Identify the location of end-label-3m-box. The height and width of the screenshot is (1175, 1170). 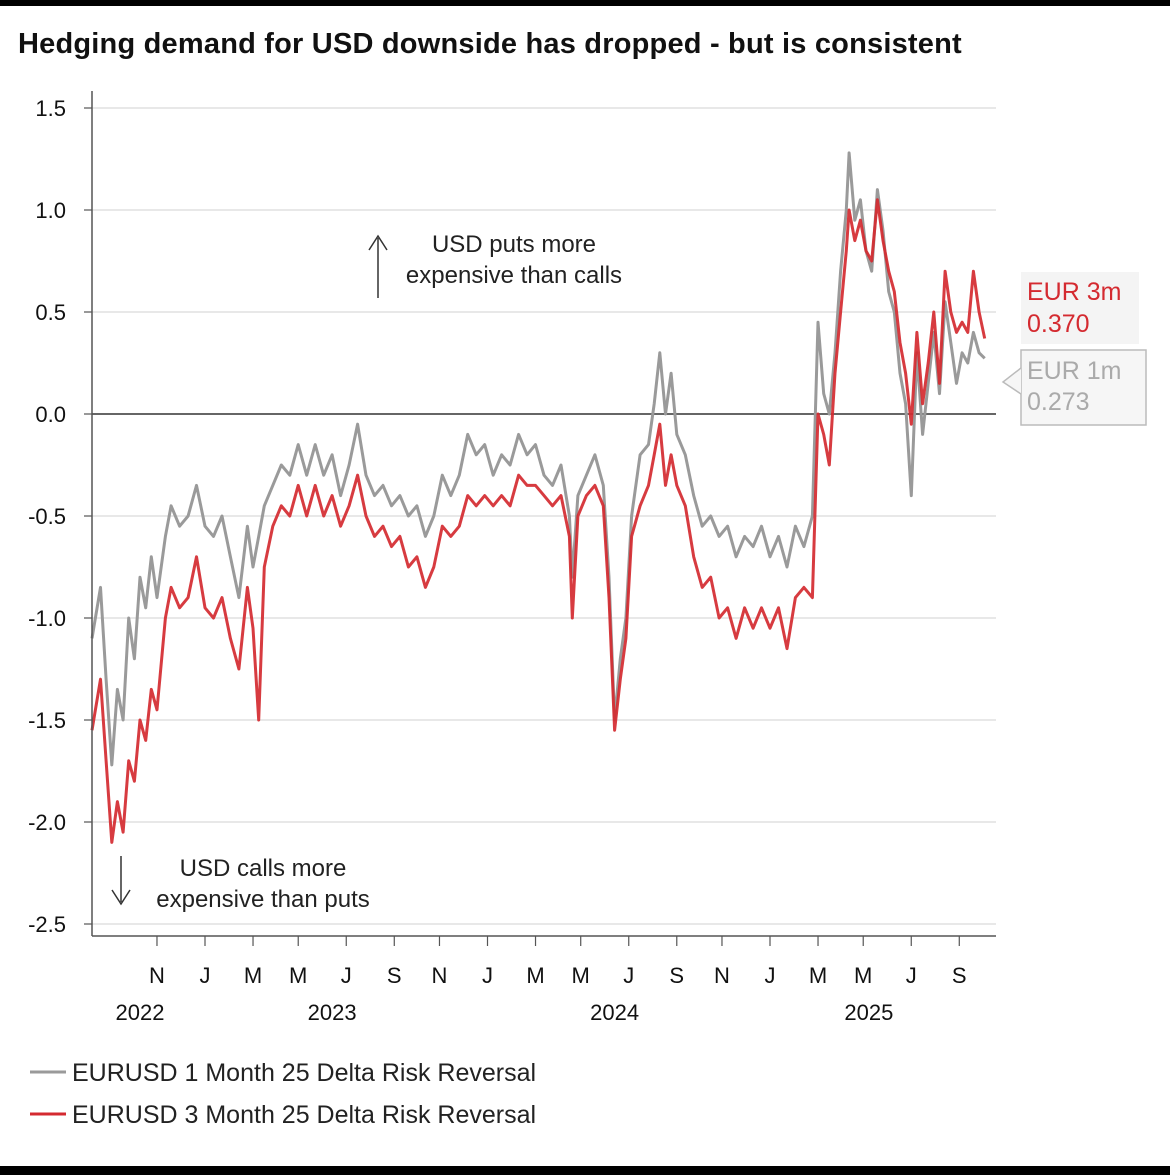
(1080, 308).